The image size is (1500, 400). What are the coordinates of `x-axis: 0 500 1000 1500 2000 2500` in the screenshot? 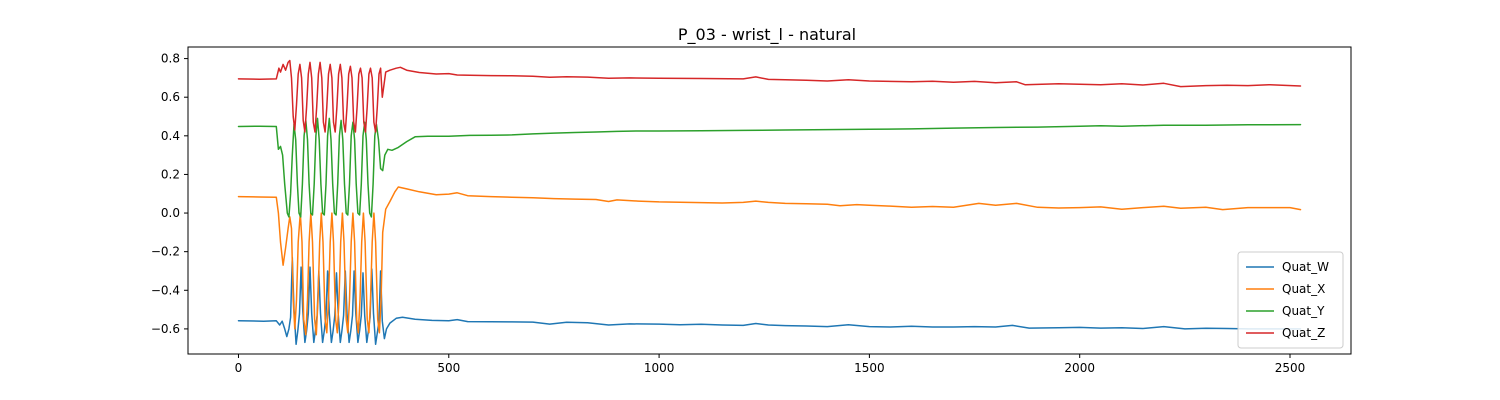 It's located at (770, 364).